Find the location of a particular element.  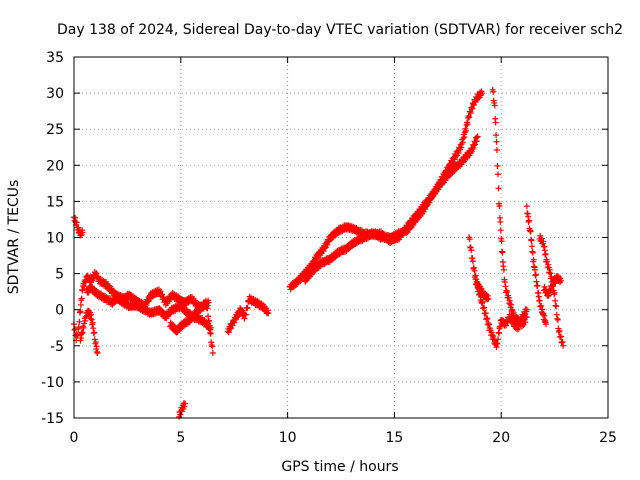

series-track-e is located at coordinates (191, 327).